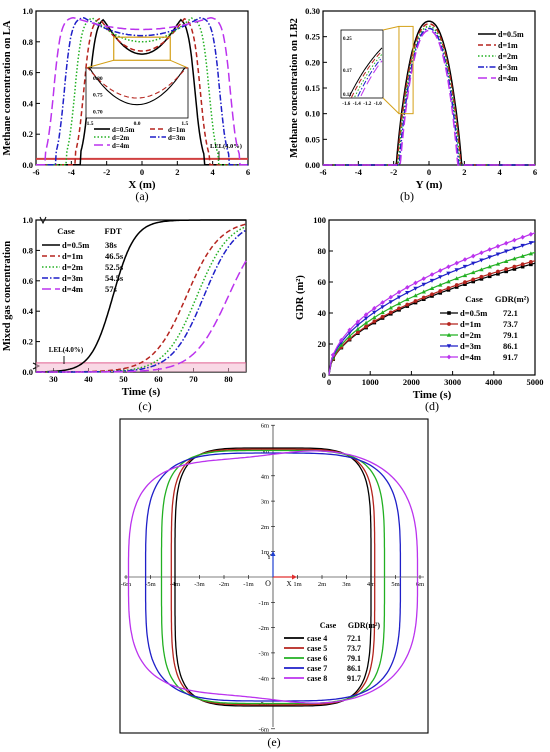 Image resolution: width=550 pixels, height=752 pixels. What do you see at coordinates (312, 165) in the screenshot?
I see `y-tick-label: 0.00` at bounding box center [312, 165].